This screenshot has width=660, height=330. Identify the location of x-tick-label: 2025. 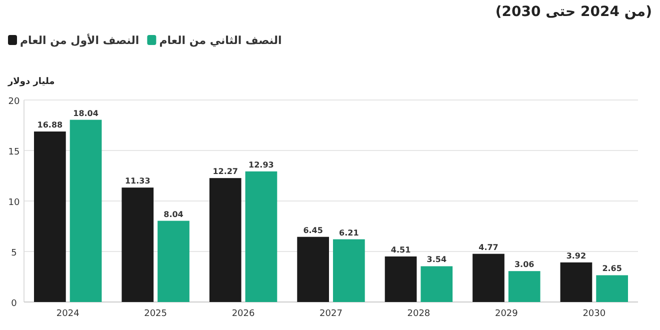
(156, 314).